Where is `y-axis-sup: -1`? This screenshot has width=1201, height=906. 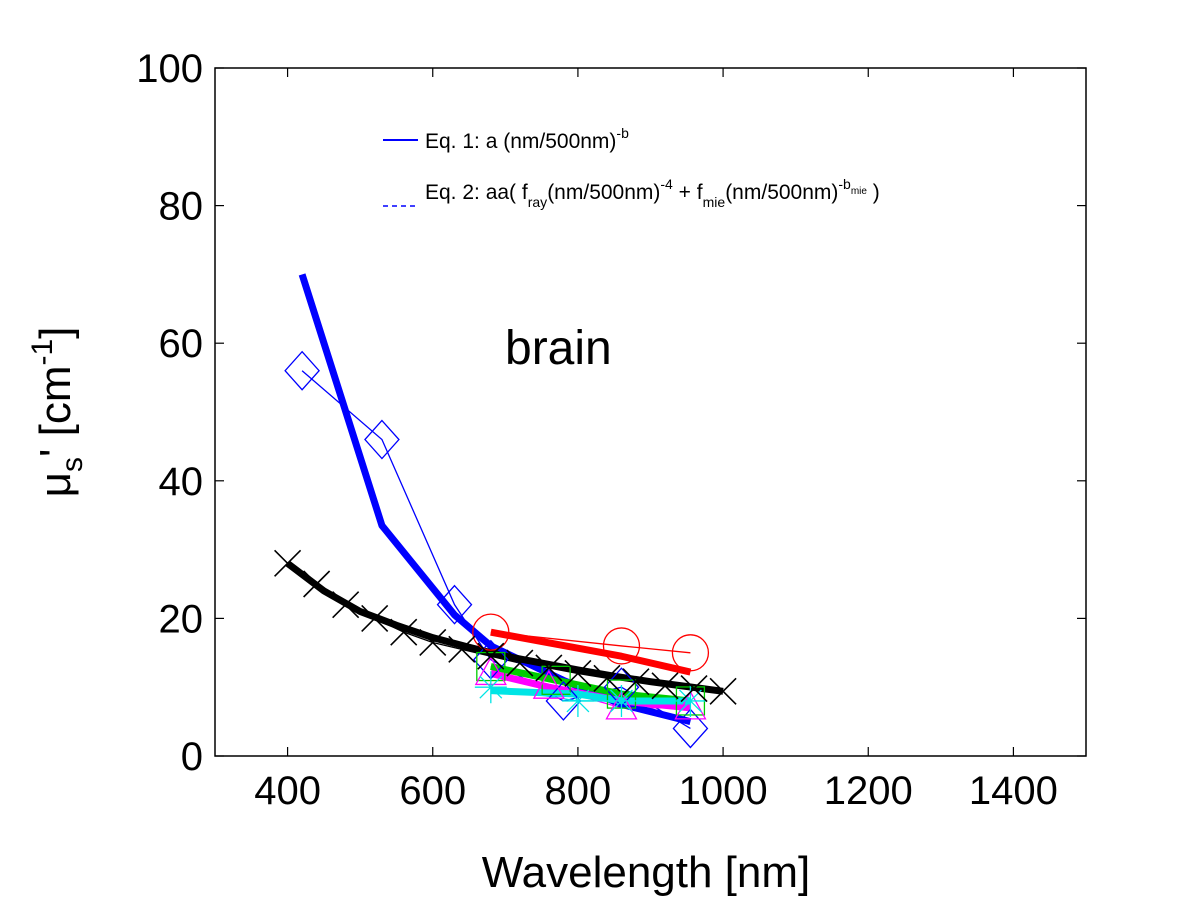
y-axis-sup: -1 is located at coordinates (42, 352).